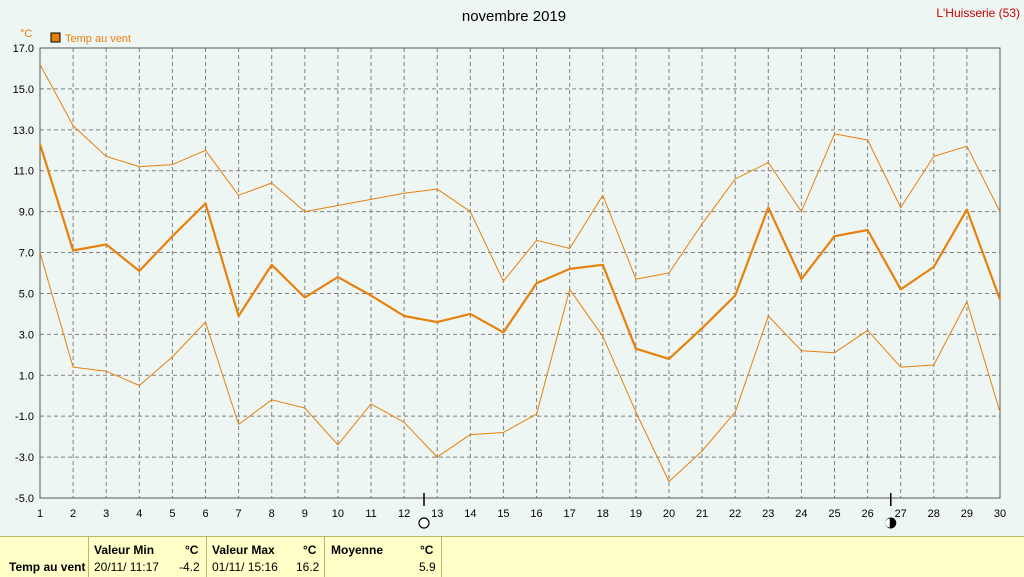  I want to click on y-tick-label: 11.0, so click(23, 172).